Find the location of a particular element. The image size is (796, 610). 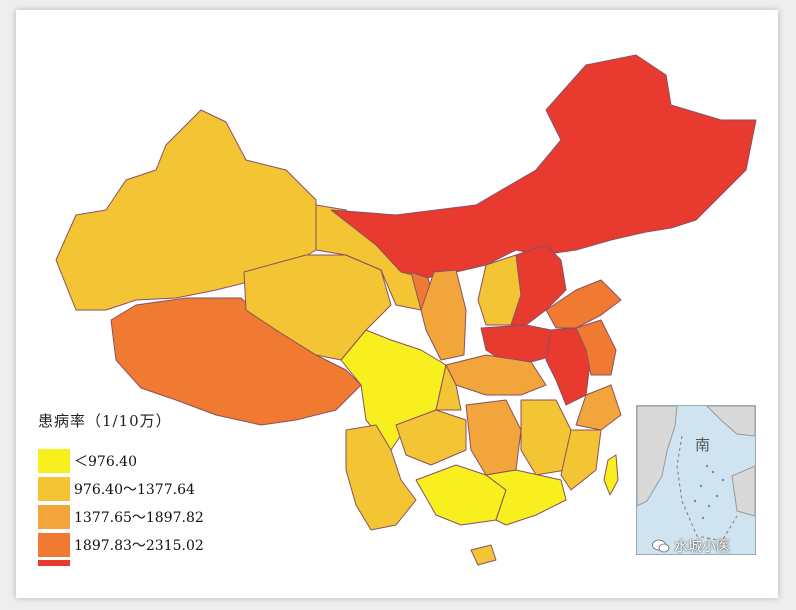

inset-map is located at coordinates (696, 474).